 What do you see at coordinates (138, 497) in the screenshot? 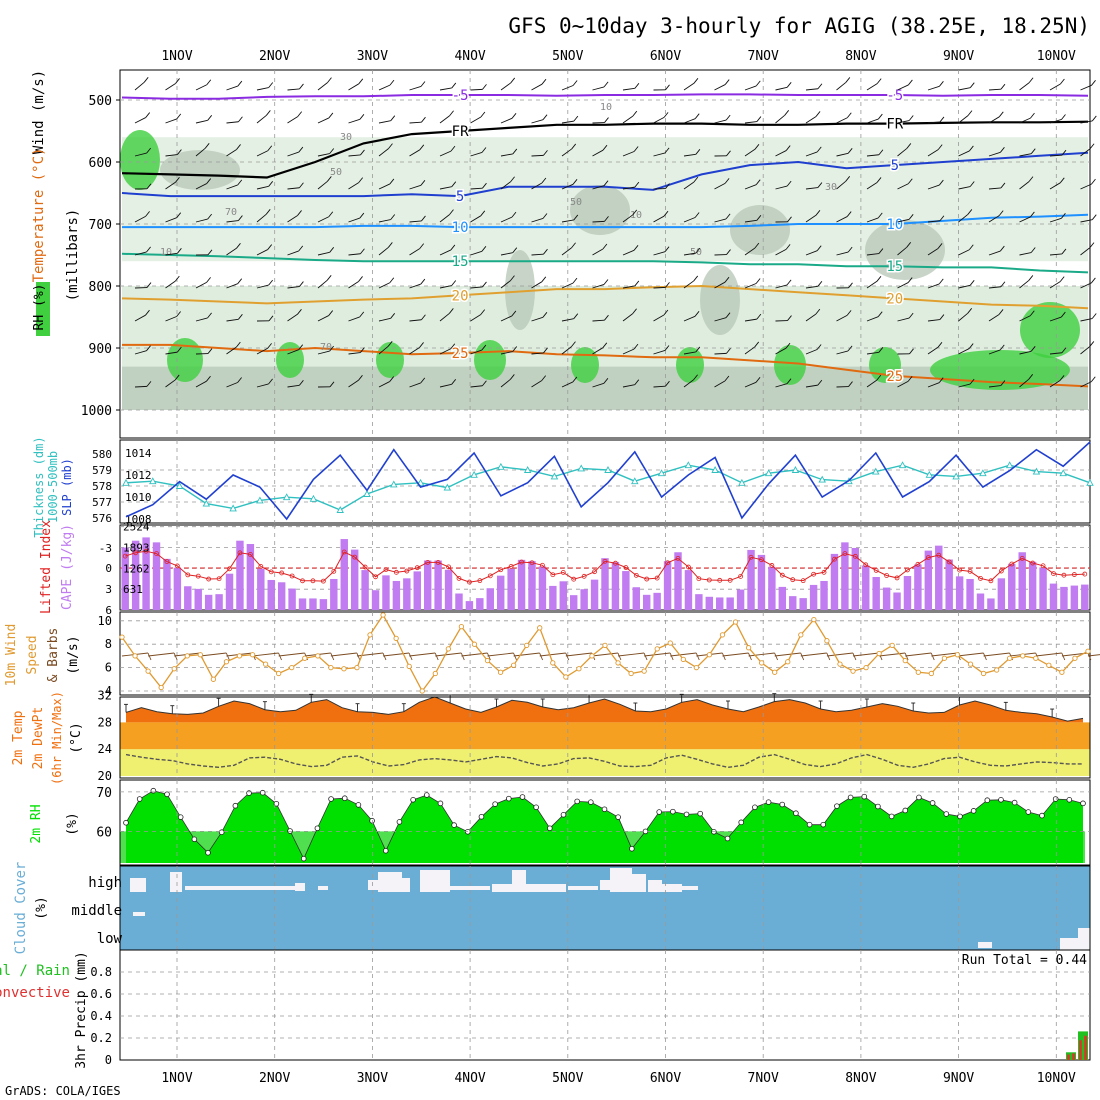
I see `slp-tick-label: 1010` at bounding box center [138, 497].